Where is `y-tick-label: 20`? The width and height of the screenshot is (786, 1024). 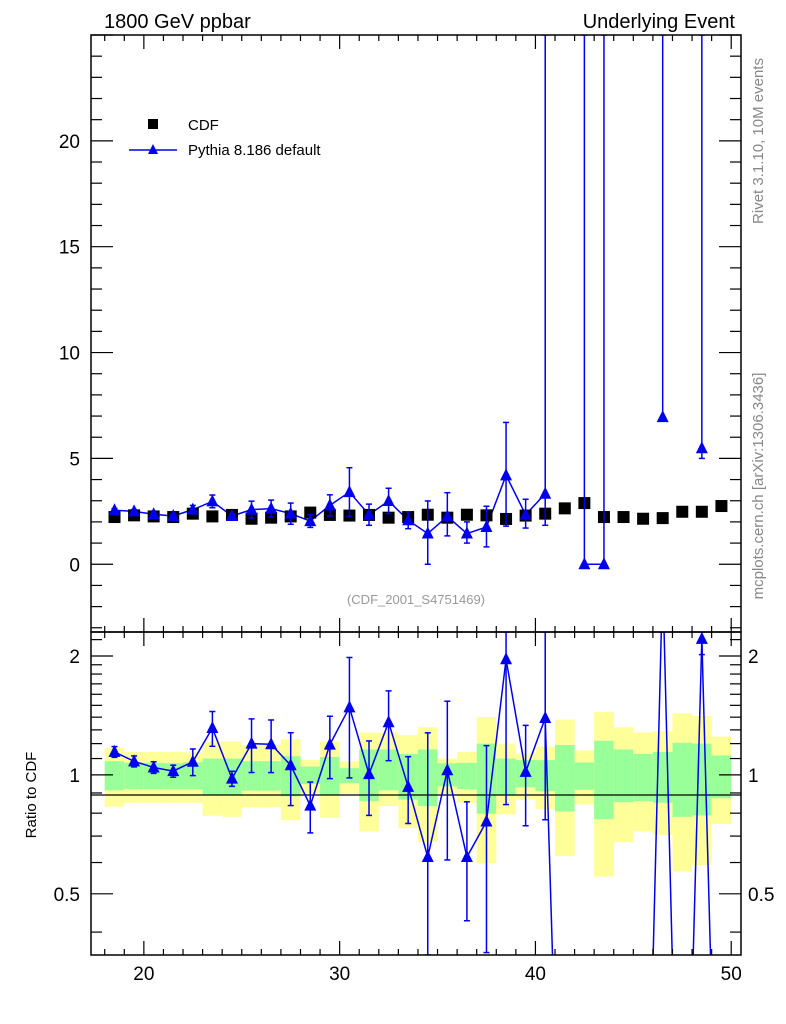
y-tick-label: 20 is located at coordinates (69, 142).